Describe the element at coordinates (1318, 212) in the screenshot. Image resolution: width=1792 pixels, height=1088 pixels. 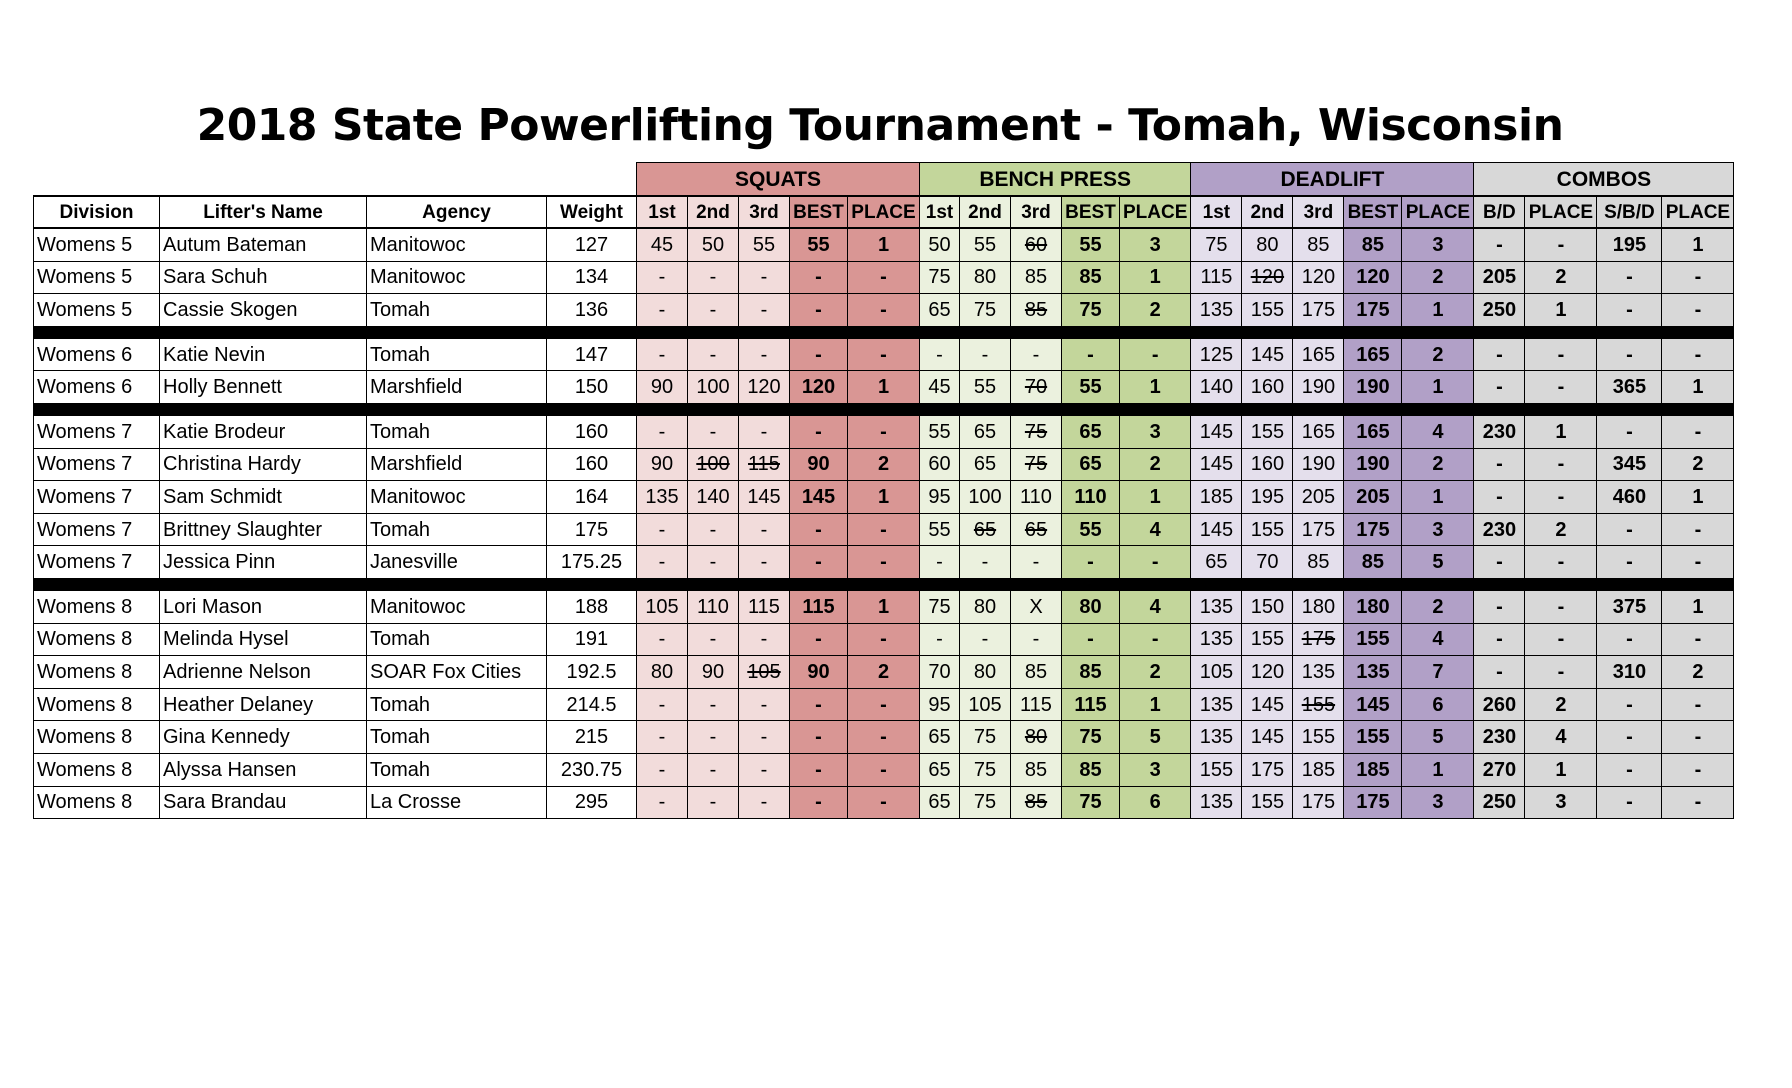
I see `header-deadlift-3rd: 3rd` at that location.